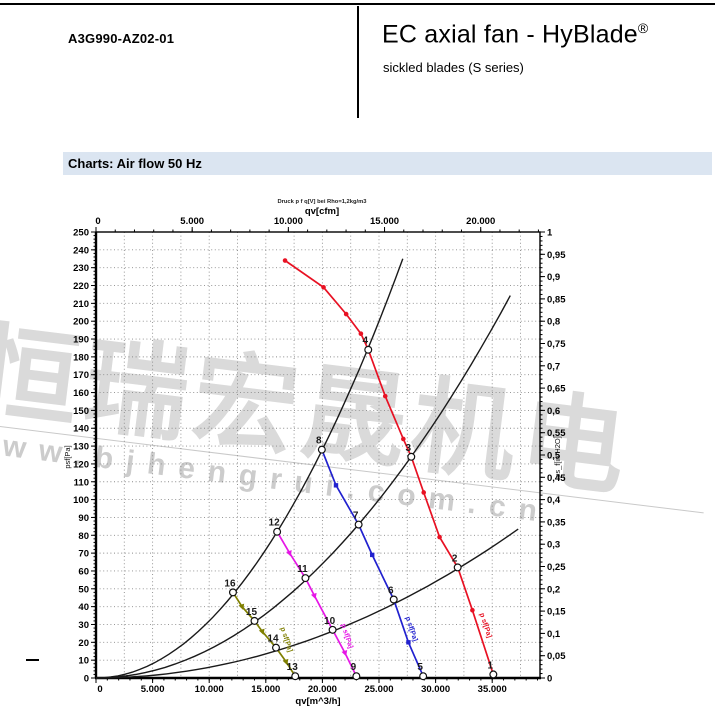 This screenshot has width=715, height=711. I want to click on svg-text: 0,75, so click(556, 344).